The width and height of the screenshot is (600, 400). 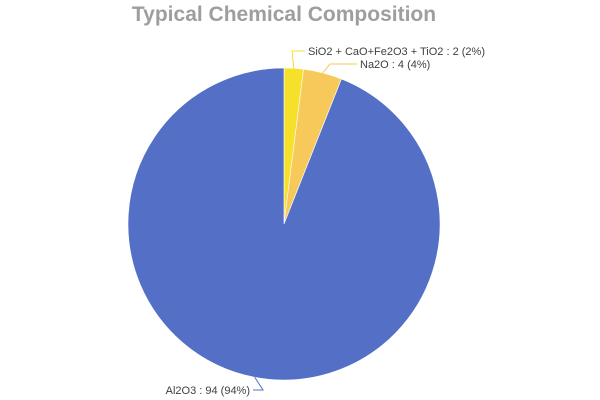 I want to click on data-label: Na2O : 4 (4%), so click(x=395, y=65).